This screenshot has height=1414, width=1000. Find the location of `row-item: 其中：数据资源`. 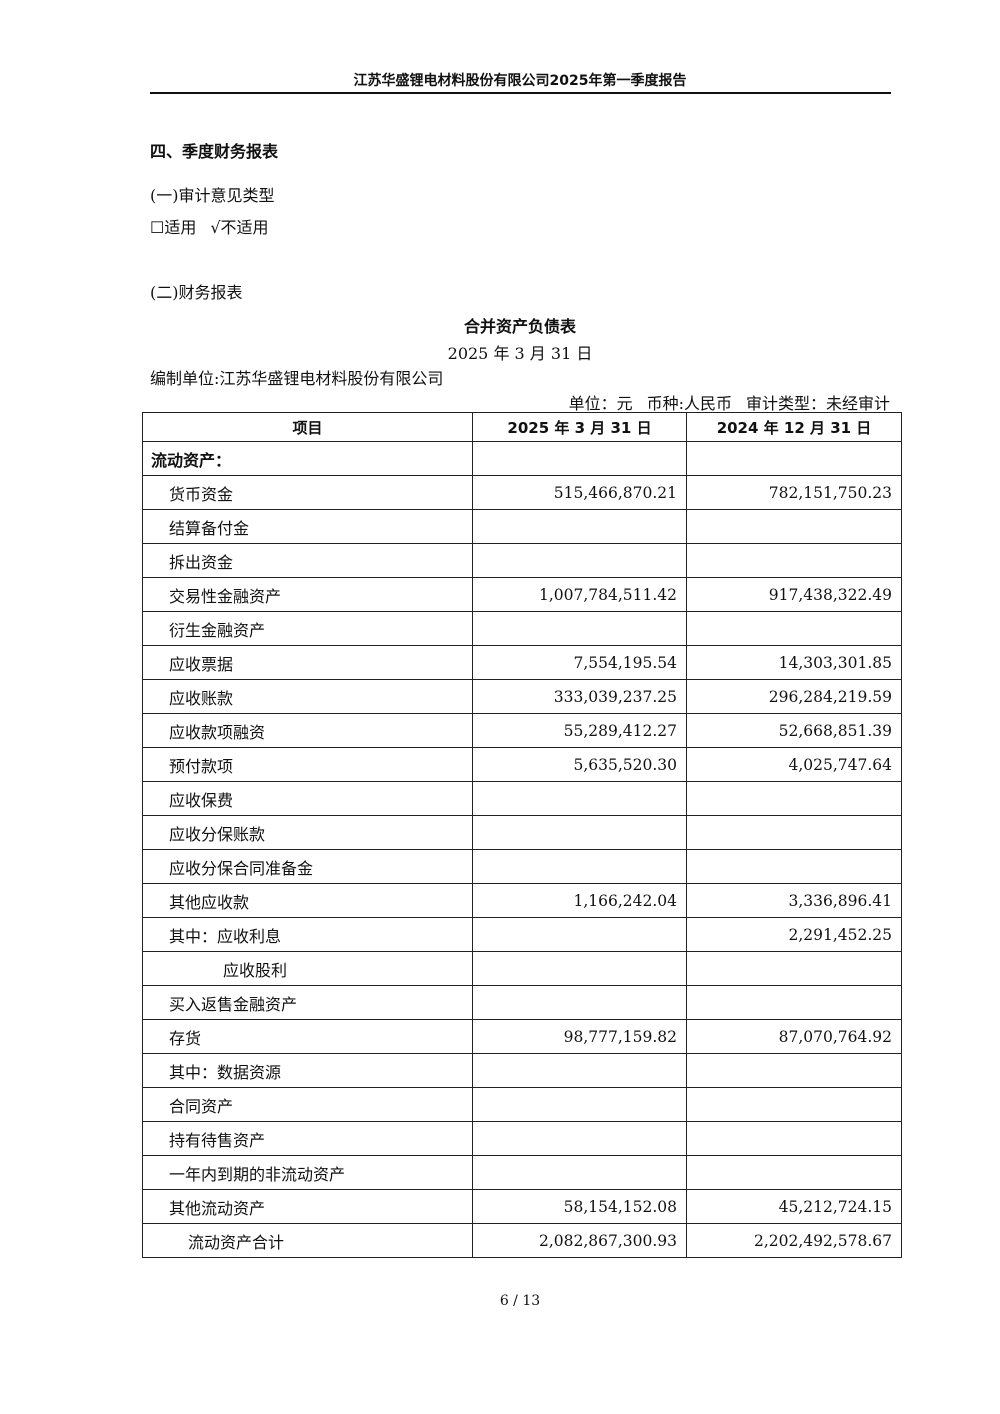

row-item: 其中：数据资源 is located at coordinates (307, 1070).